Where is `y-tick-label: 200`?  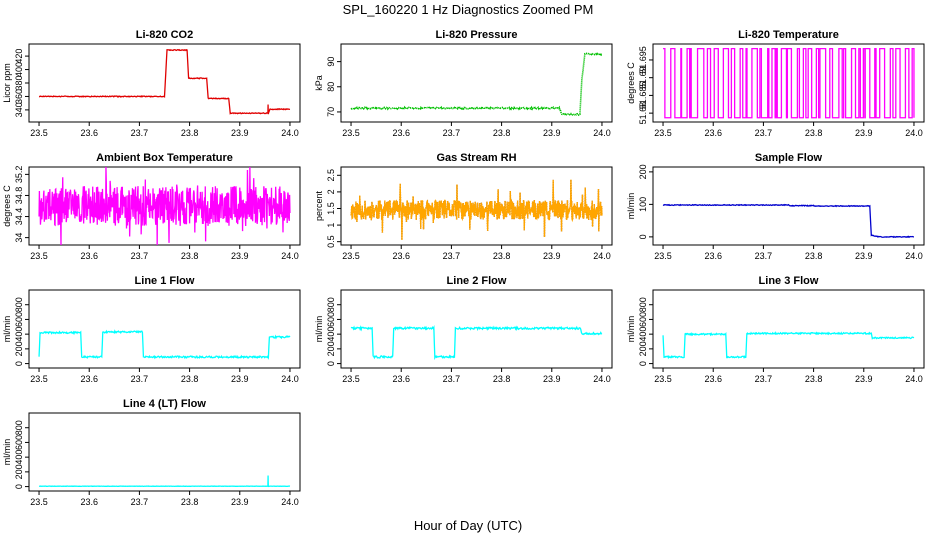
y-tick-label: 200 is located at coordinates (19, 348).